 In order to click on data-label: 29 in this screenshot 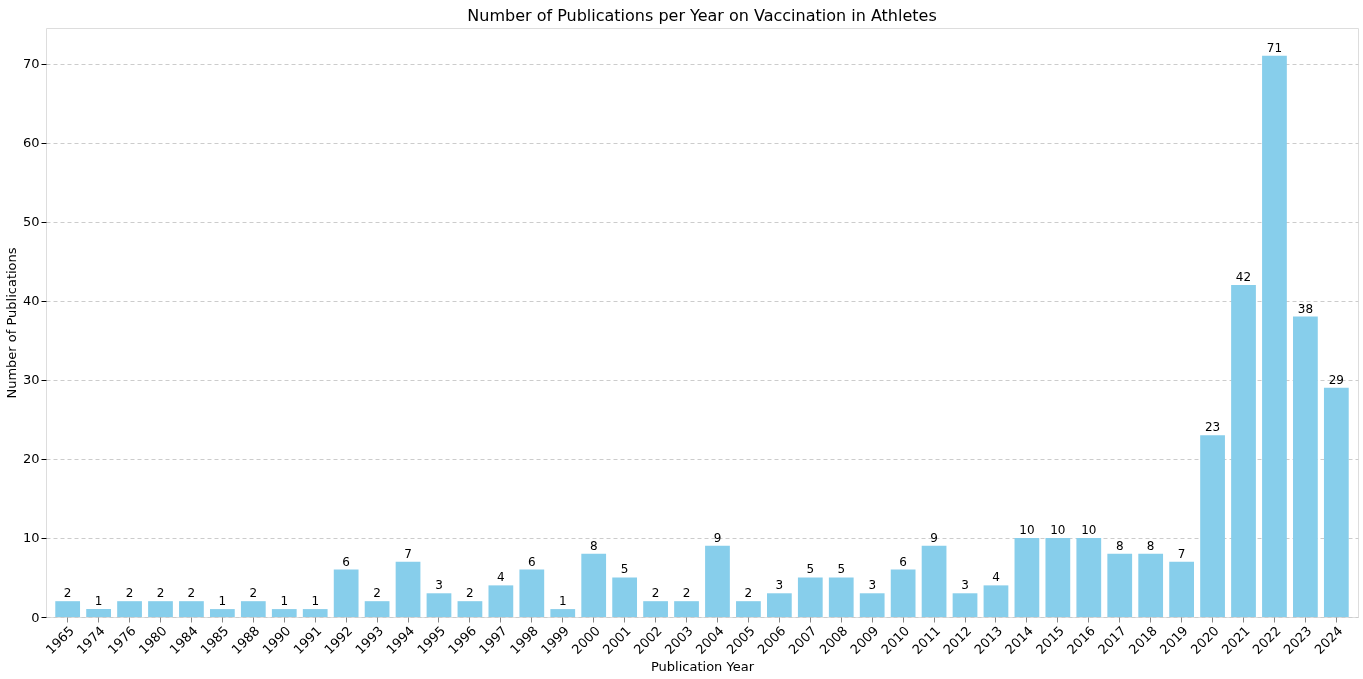, I will do `click(1336, 379)`.